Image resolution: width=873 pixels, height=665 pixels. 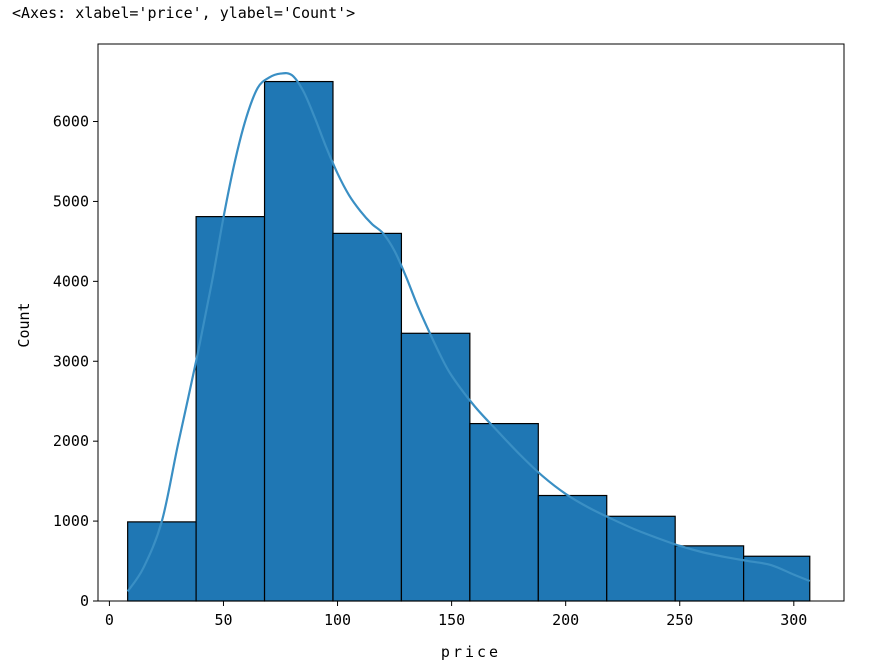 I want to click on y-tick-label: 6000, so click(x=71, y=122).